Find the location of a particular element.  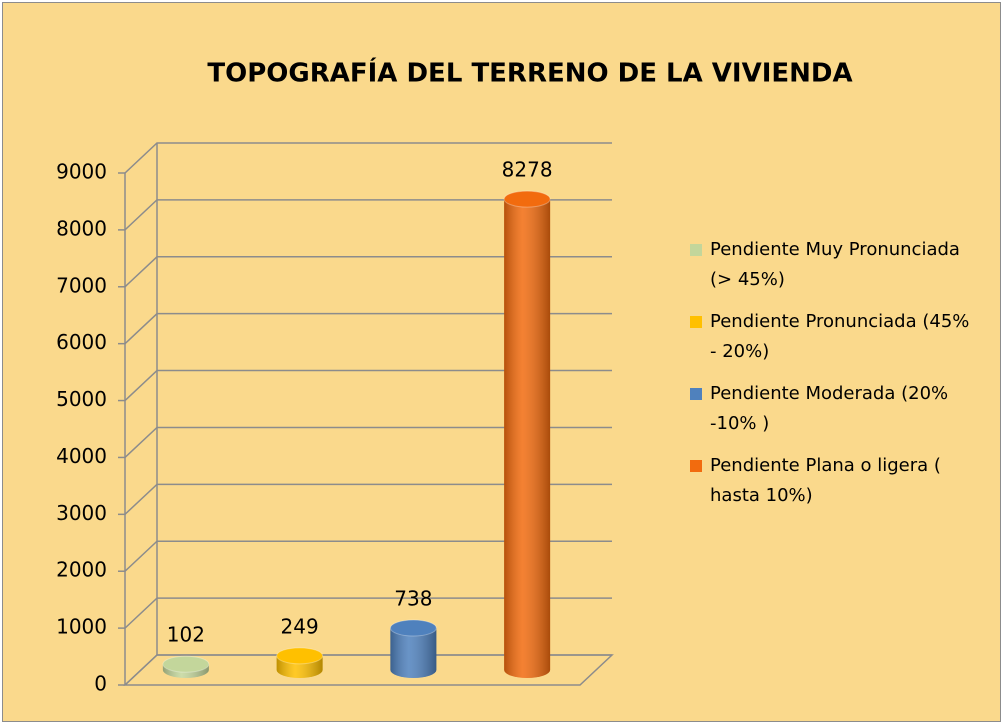

legend-entry: Pendiente Moderada (20% -10% ) is located at coordinates (835, 409).